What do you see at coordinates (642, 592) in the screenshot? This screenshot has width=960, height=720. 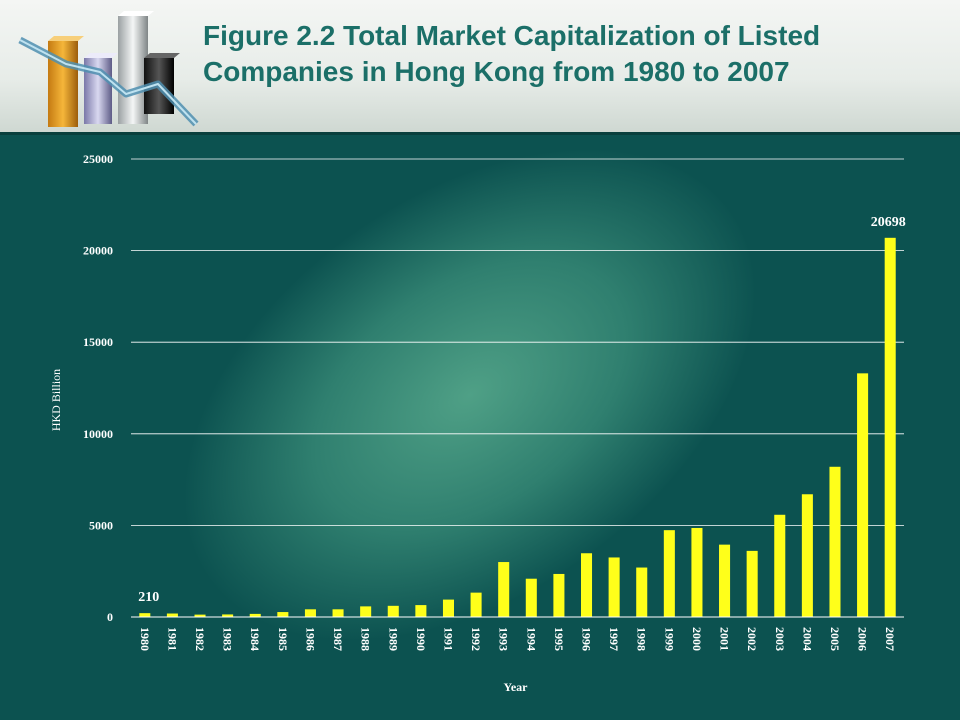 I see `bar-1998` at bounding box center [642, 592].